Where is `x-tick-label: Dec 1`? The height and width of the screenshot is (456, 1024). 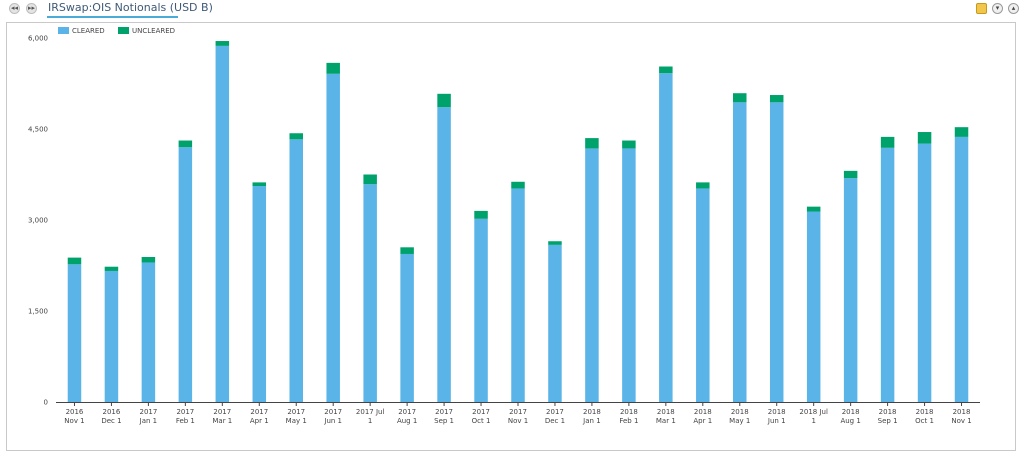 x-tick-label: Dec 1 is located at coordinates (555, 421).